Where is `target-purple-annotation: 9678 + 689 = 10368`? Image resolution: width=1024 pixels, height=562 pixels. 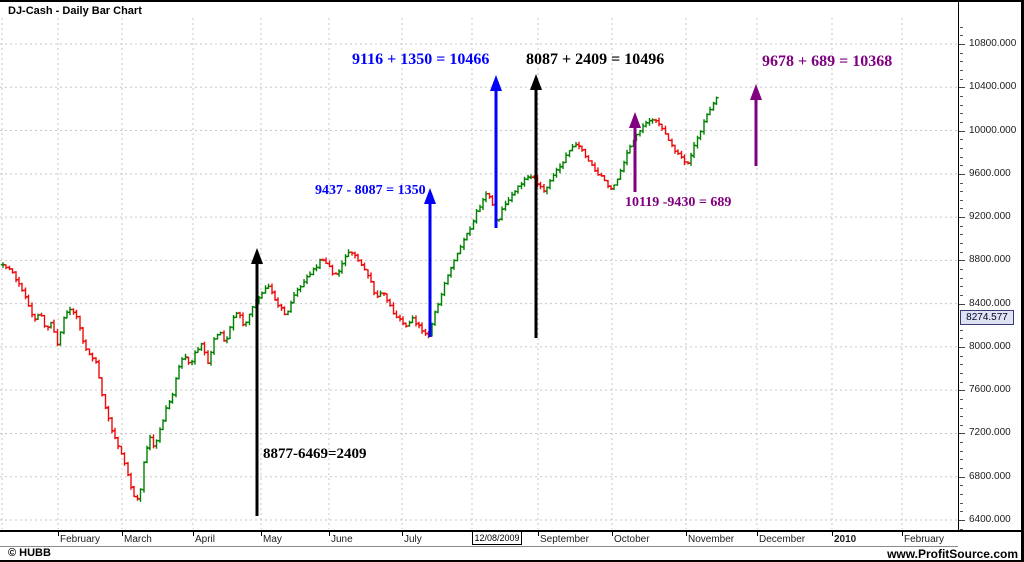 target-purple-annotation: 9678 + 689 = 10368 is located at coordinates (827, 61).